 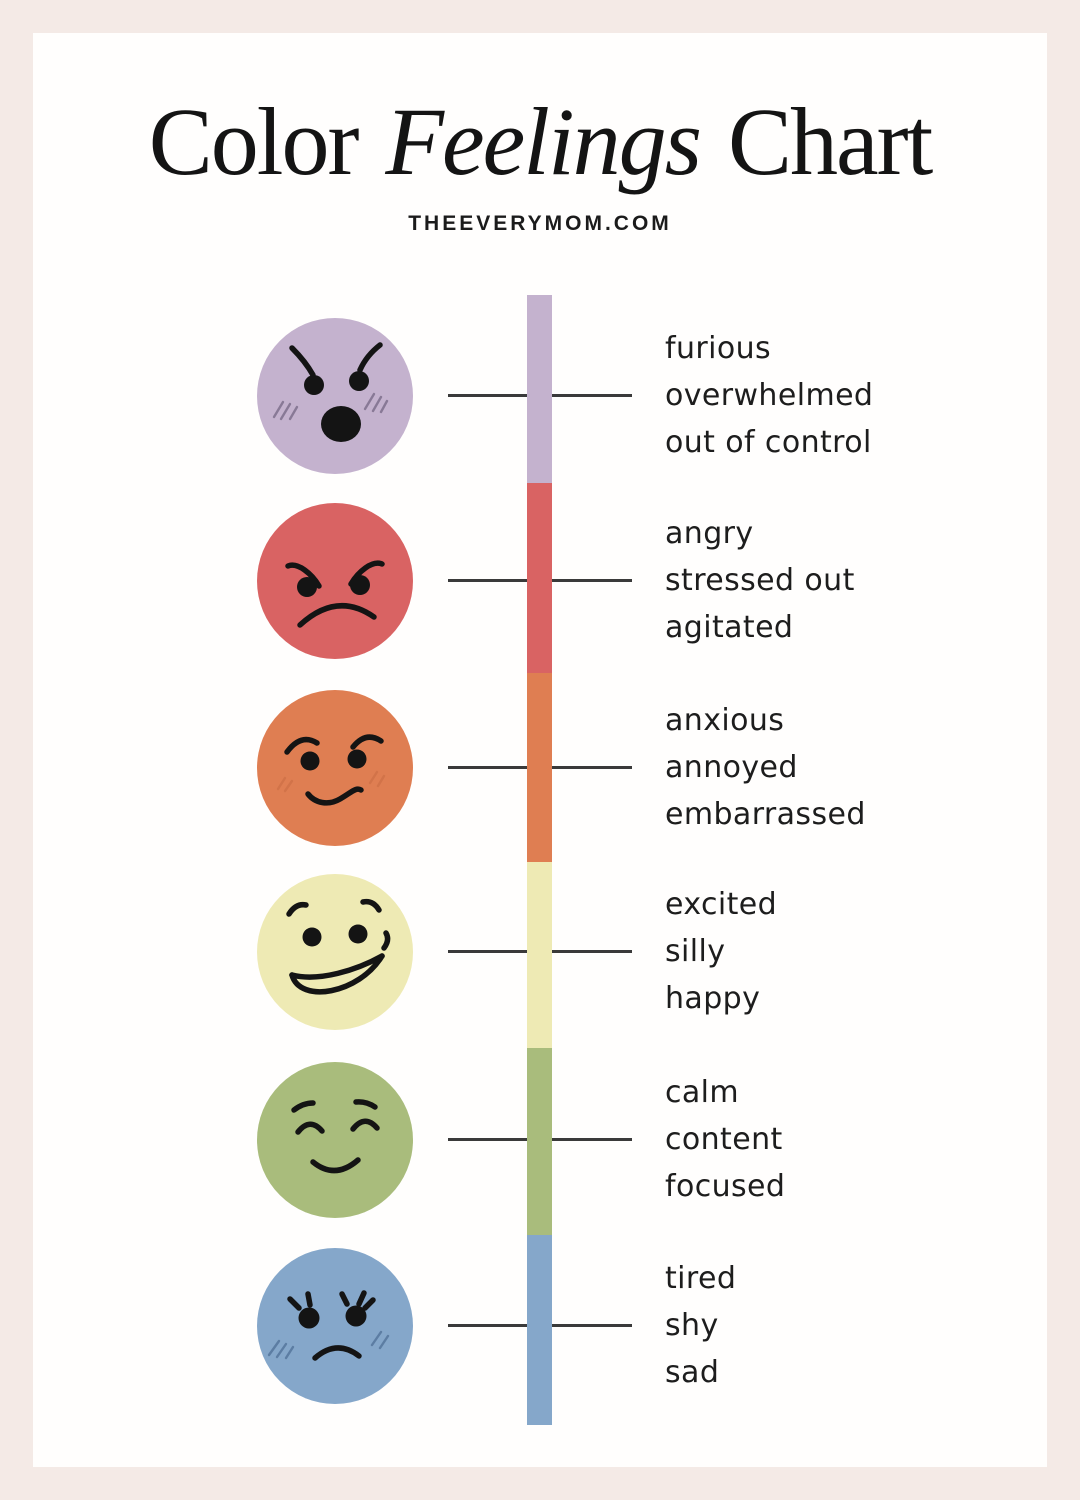 I want to click on feeling-word: happy, so click(x=713, y=998).